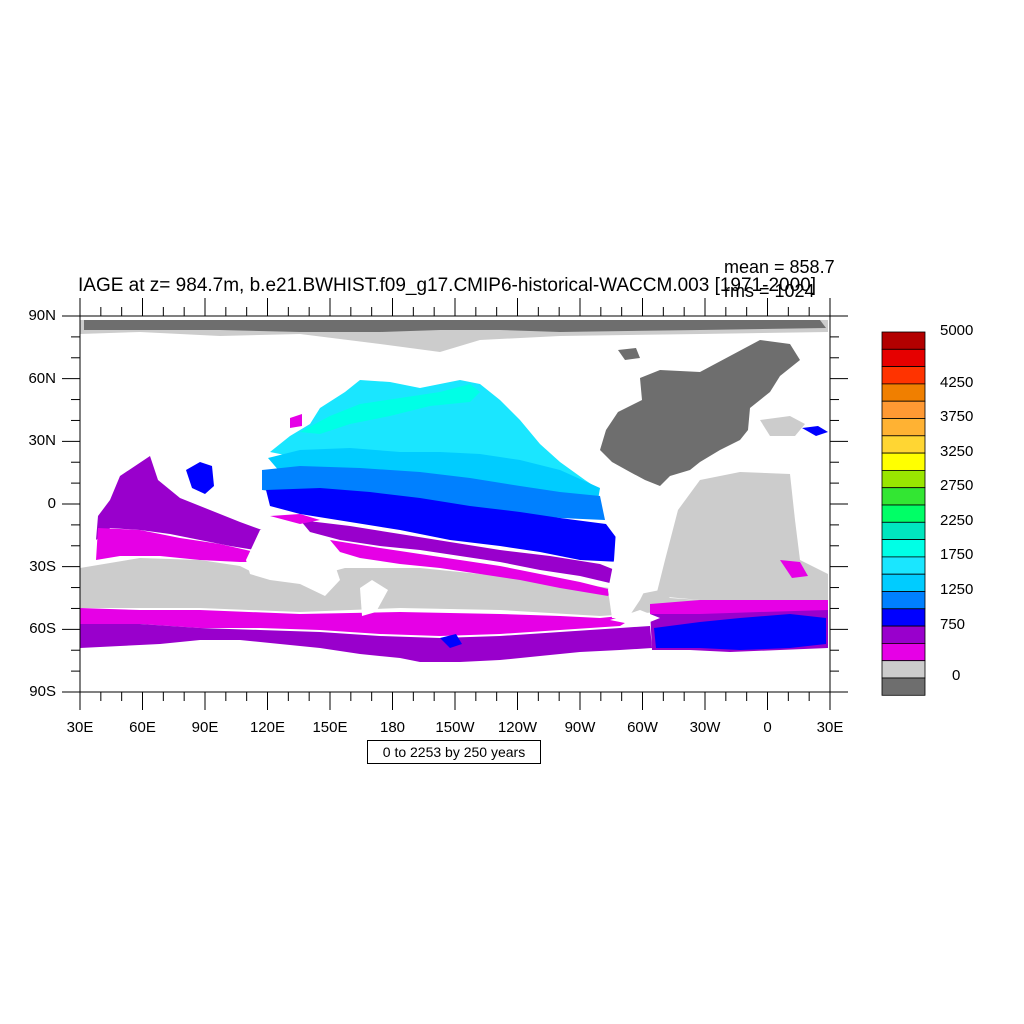 This screenshot has height=1024, width=1024. What do you see at coordinates (957, 382) in the screenshot?
I see `colorbar-label: 4250` at bounding box center [957, 382].